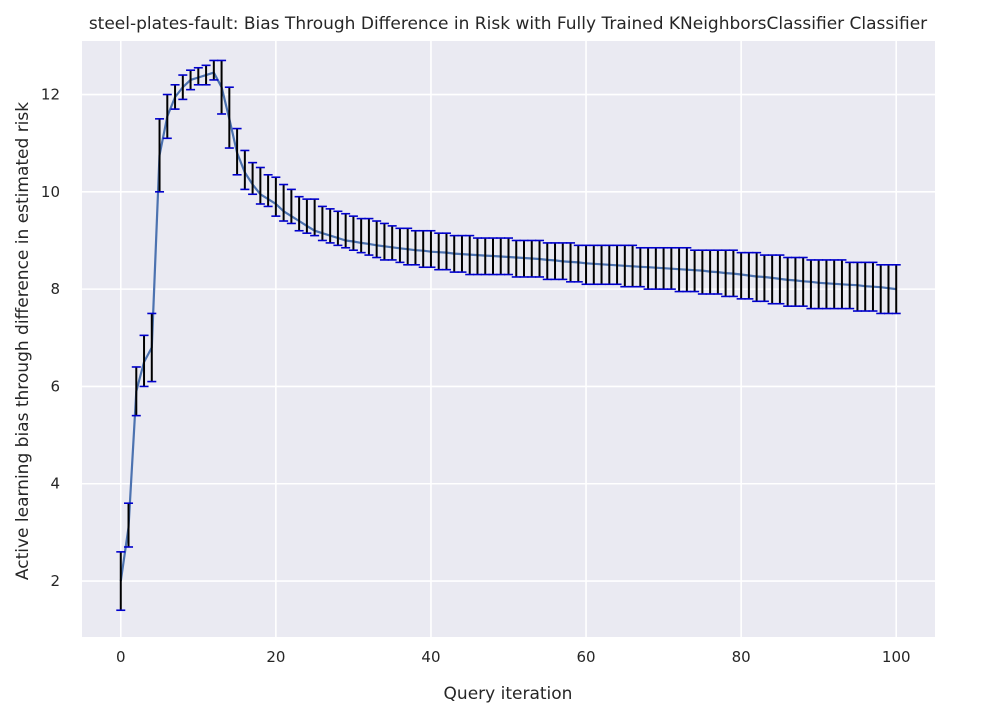 This screenshot has height=720, width=998. I want to click on x-tick-label: 80, so click(741, 657).